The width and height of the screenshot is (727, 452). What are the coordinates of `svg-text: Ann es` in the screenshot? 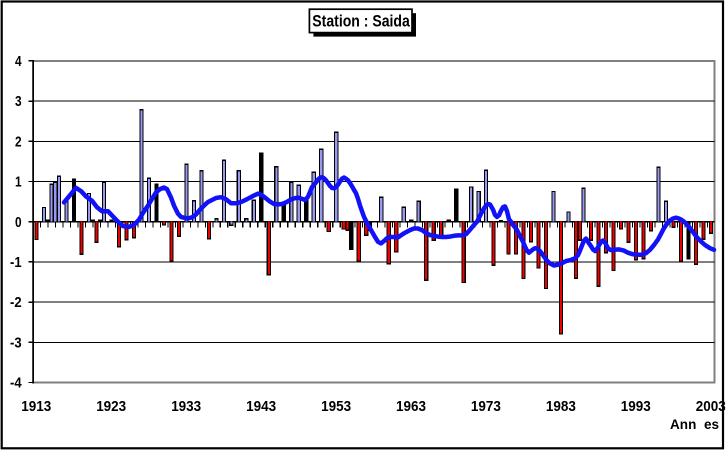 It's located at (694, 424).